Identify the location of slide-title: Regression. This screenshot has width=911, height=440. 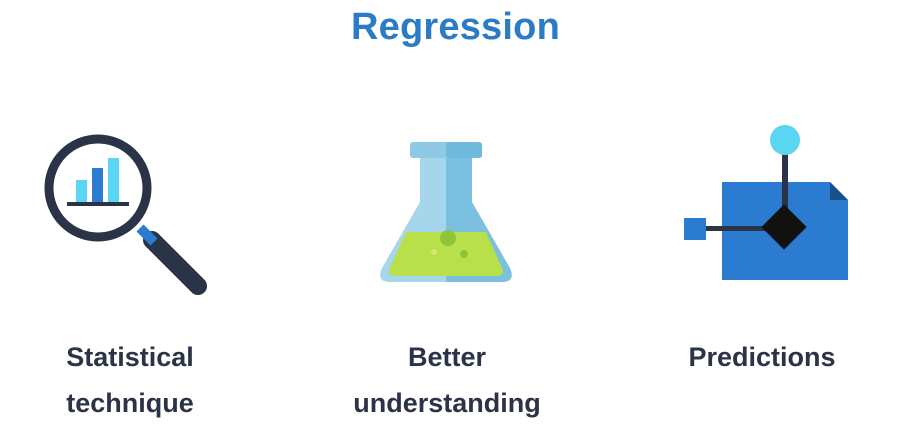
(455, 27).